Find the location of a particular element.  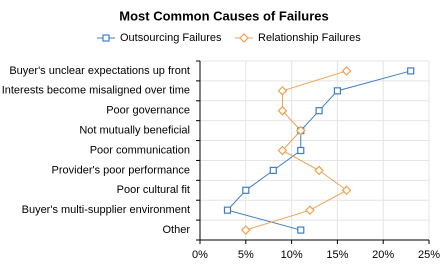

y-tick-label: Provider's poor performance is located at coordinates (121, 170).